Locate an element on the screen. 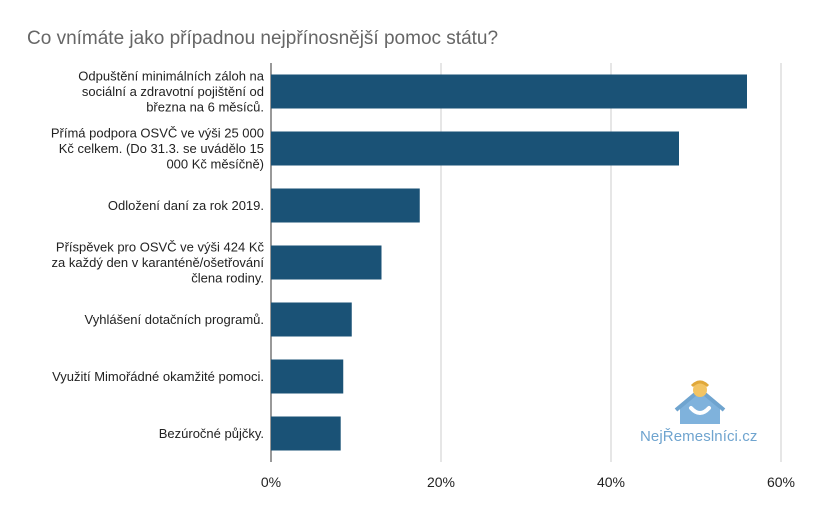  category-label: Odložení daní za rok 2019. is located at coordinates (186, 205).